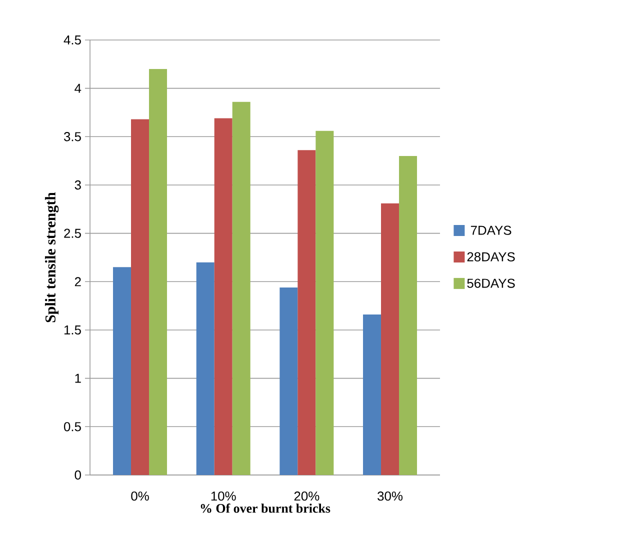  What do you see at coordinates (307, 496) in the screenshot?
I see `x-tick-label: 20%` at bounding box center [307, 496].